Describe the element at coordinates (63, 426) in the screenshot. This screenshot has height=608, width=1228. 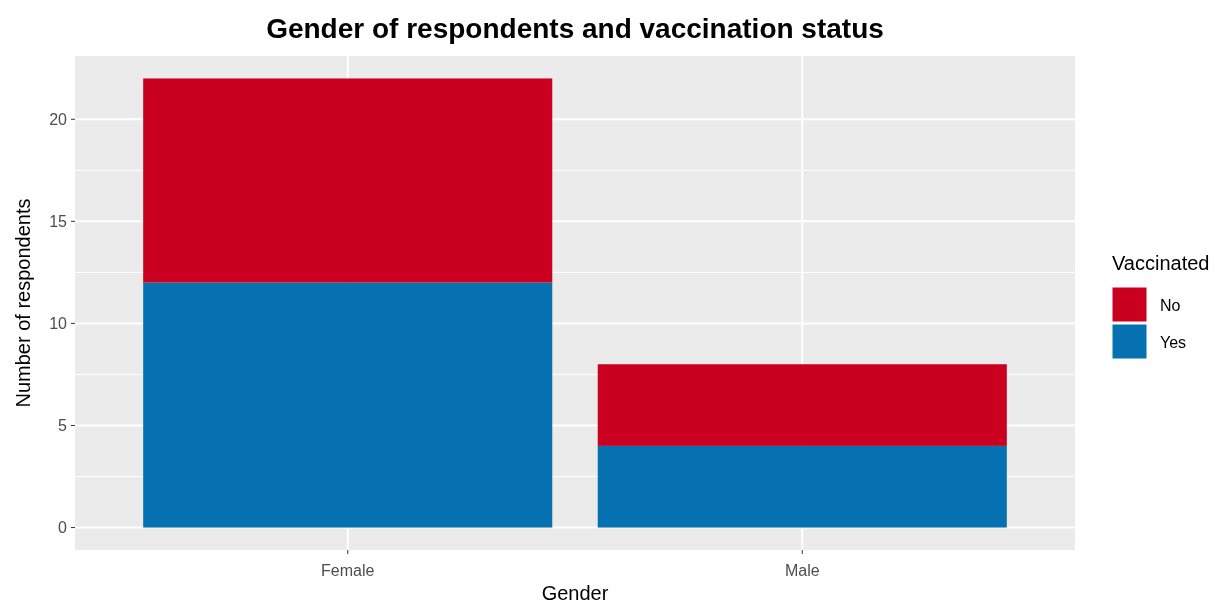
I see `y-tick-label: 5` at that location.